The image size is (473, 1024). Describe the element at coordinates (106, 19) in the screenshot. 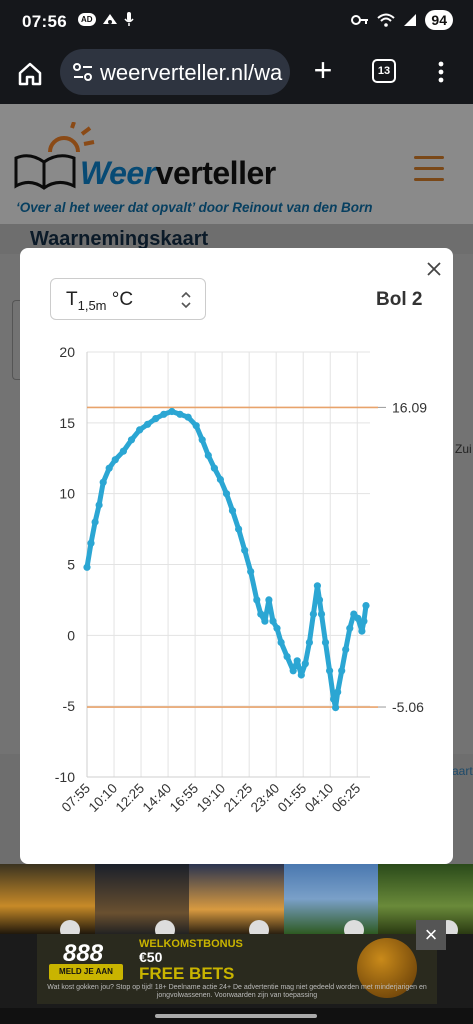

I see `status-left-icons: AD` at that location.